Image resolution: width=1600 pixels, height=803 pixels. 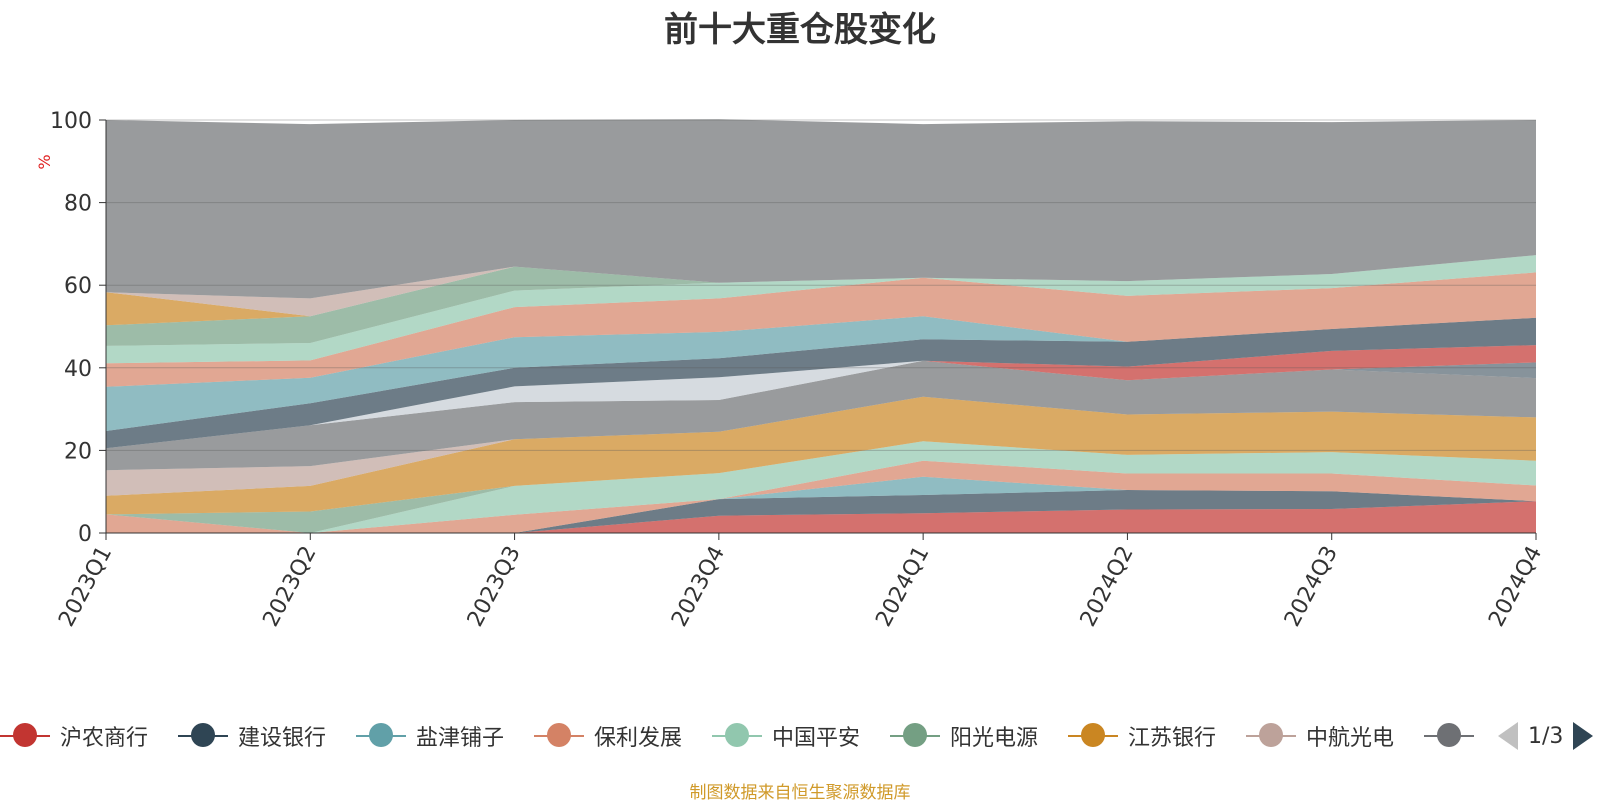 I want to click on legend-item-6: 江苏银行, so click(x=1142, y=736).